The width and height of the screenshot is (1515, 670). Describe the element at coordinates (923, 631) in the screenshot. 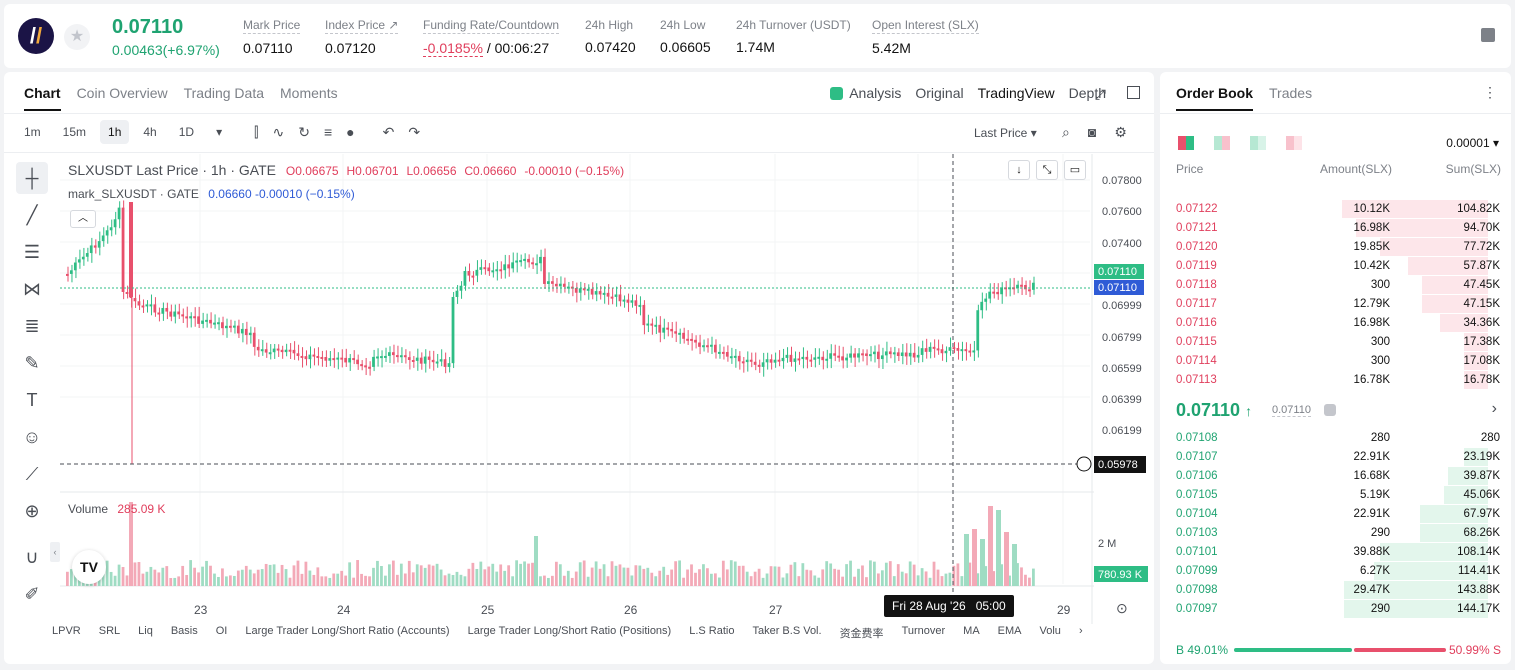

I see `ind-turnover: Turnover` at that location.